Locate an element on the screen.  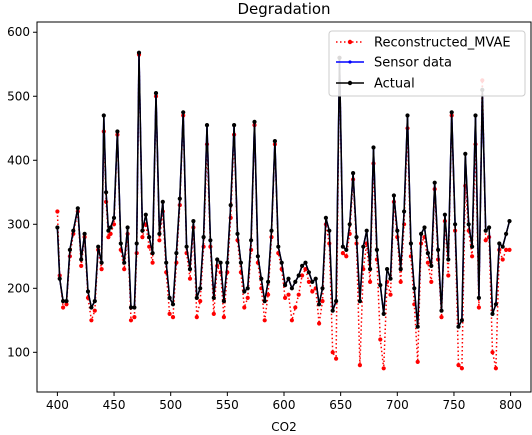
y-axis: 100 200 300 400 500 600 is located at coordinates (22, 192).